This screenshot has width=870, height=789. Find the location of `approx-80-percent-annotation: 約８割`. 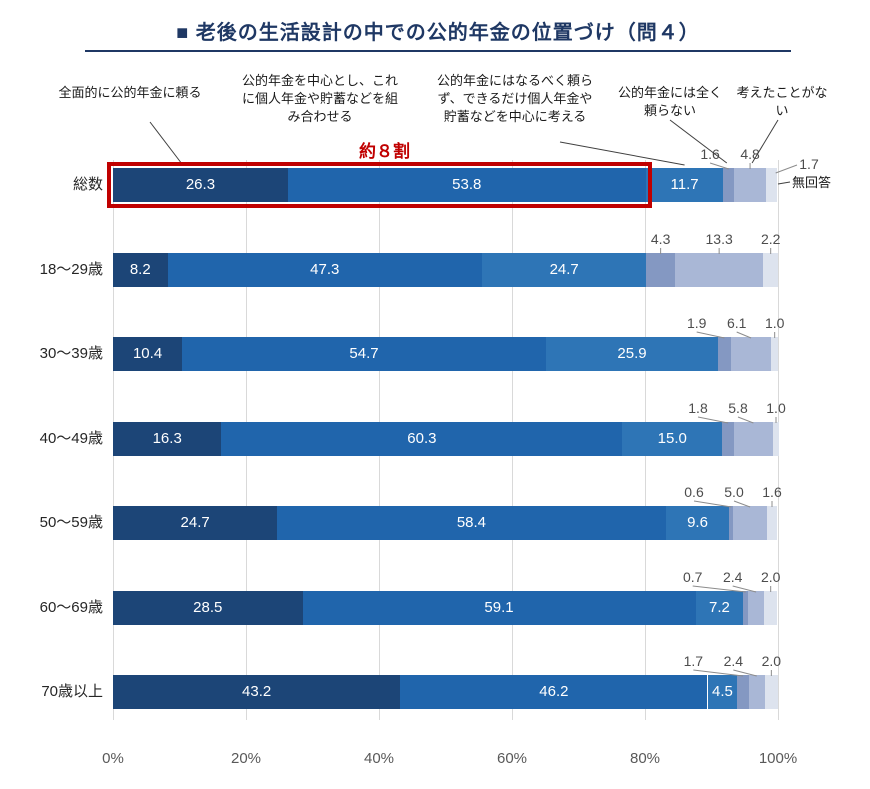

approx-80-percent-annotation: 約８割 is located at coordinates (384, 151).